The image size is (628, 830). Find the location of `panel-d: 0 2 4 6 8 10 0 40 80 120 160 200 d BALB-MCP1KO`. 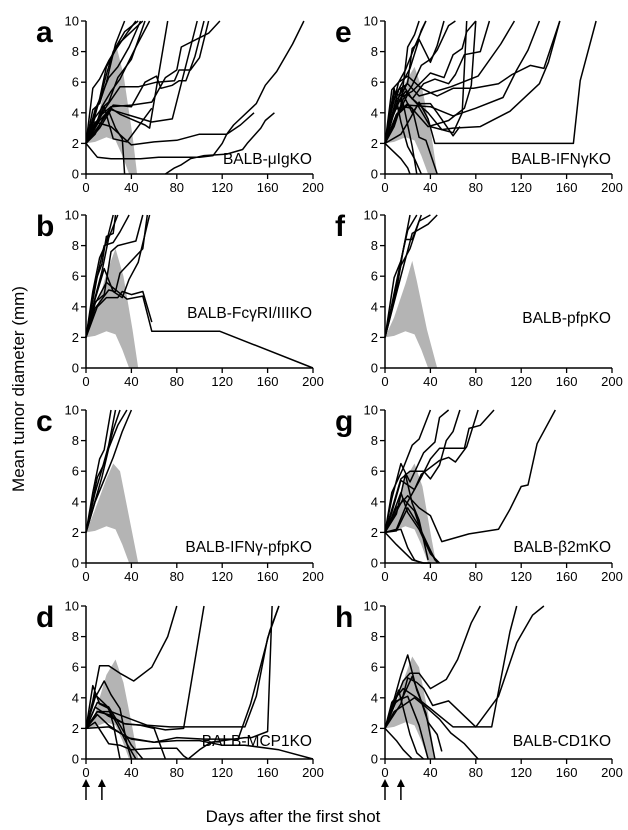

panel-d: 0 2 4 6 8 10 0 40 80 120 160 200 d BALB-MCP1KO is located at coordinates (180, 690).